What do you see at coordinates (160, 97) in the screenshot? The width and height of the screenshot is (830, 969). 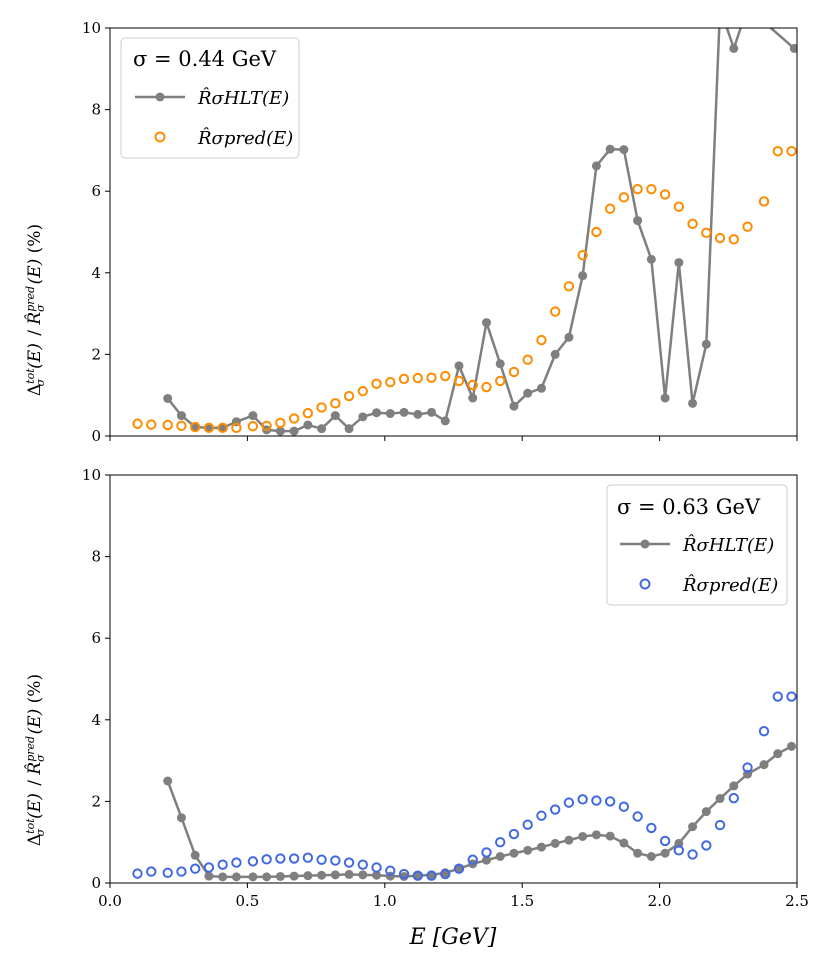 I see `top-legend-hlt-marker` at bounding box center [160, 97].